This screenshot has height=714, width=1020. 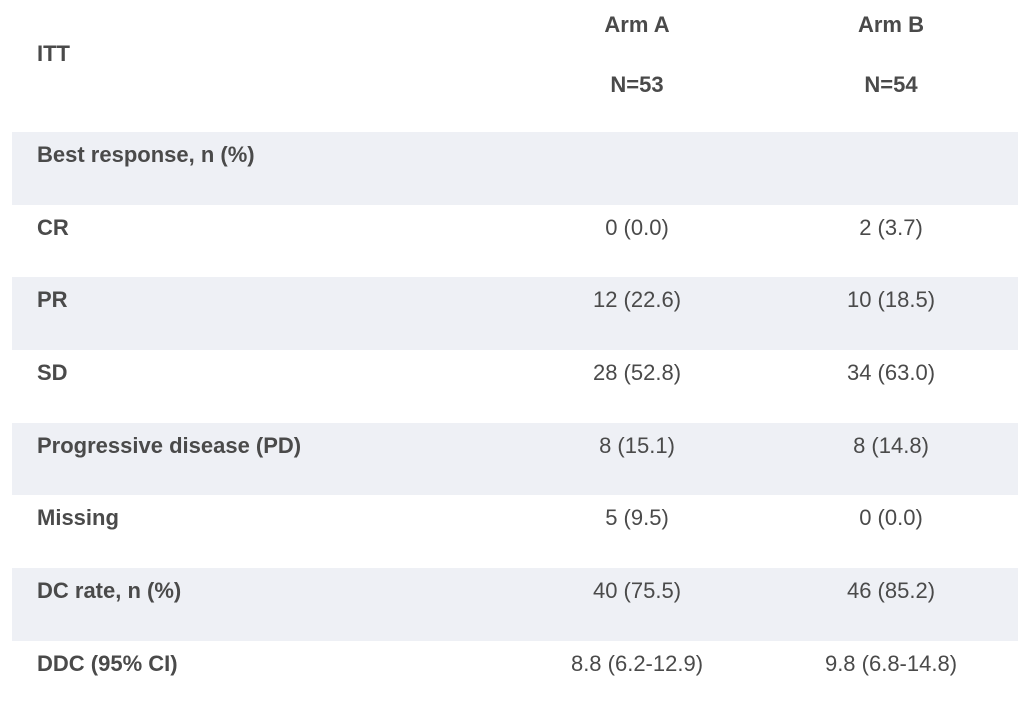 I want to click on row-label: Missing, so click(x=78, y=518).